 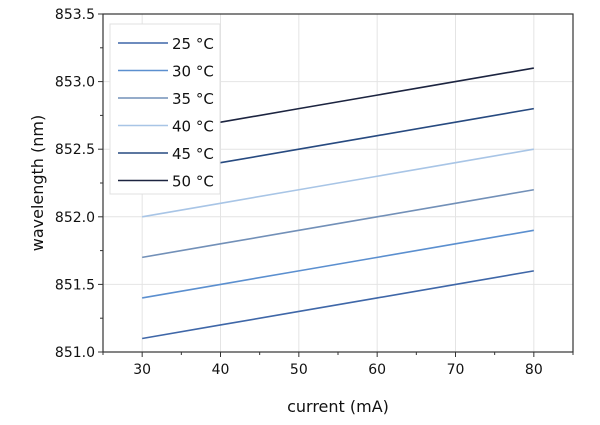 What do you see at coordinates (75, 15) in the screenshot?
I see `y-tick-label: 853.5` at bounding box center [75, 15].